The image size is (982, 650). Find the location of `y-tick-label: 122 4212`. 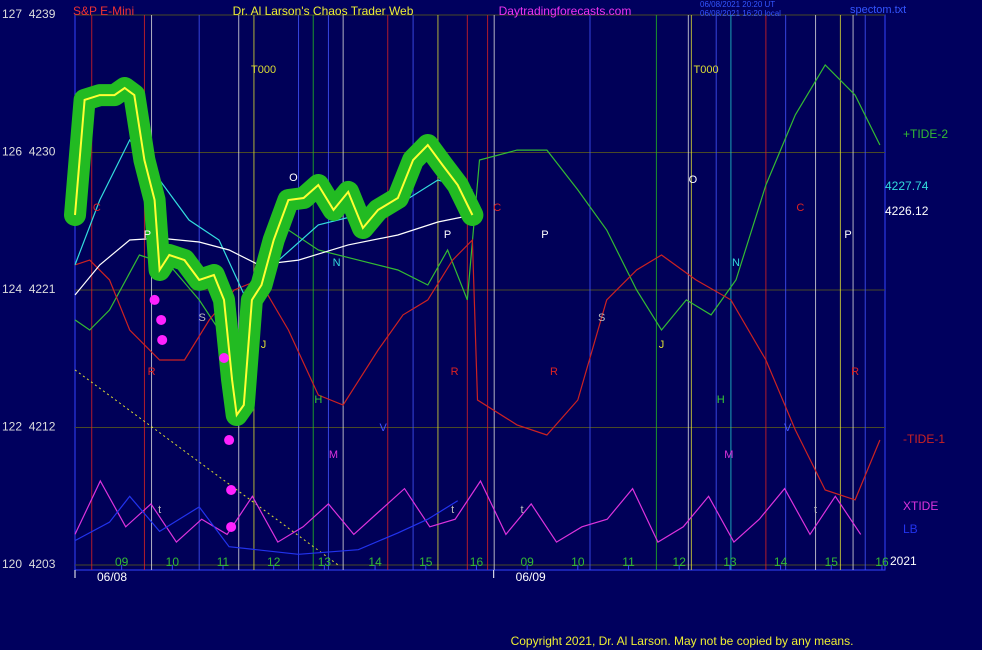

y-tick-label: 122 4212 is located at coordinates (29, 427).